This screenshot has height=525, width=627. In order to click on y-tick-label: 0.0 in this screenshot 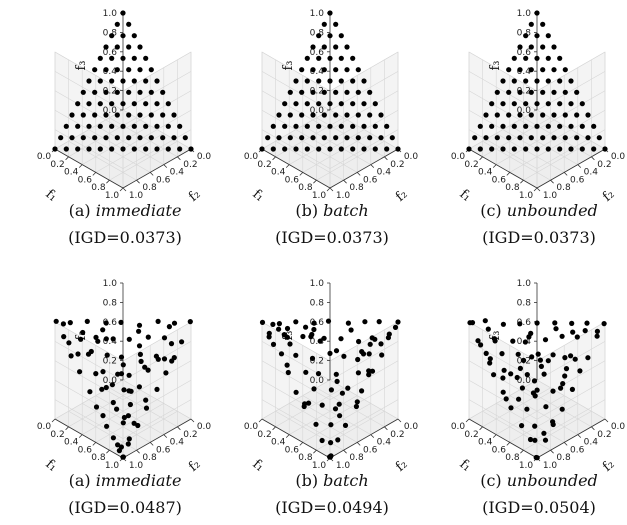, I will do `click(204, 427)`.